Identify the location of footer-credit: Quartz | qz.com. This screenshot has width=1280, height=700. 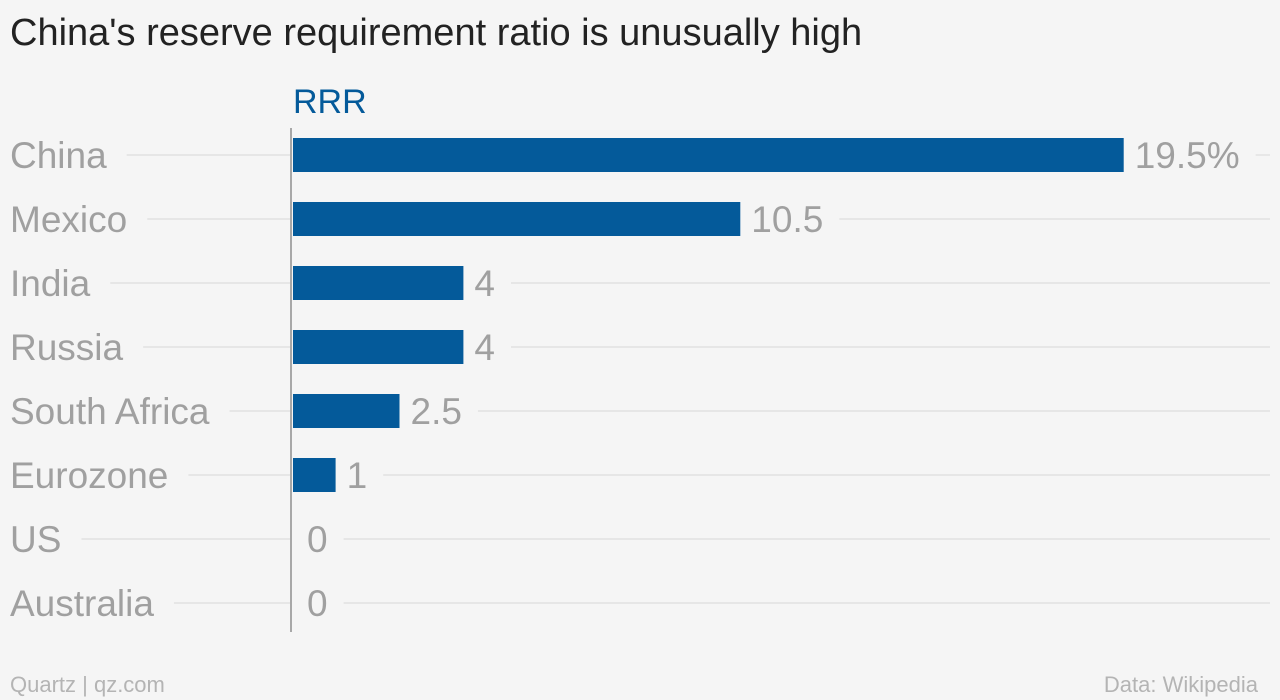
(87, 684).